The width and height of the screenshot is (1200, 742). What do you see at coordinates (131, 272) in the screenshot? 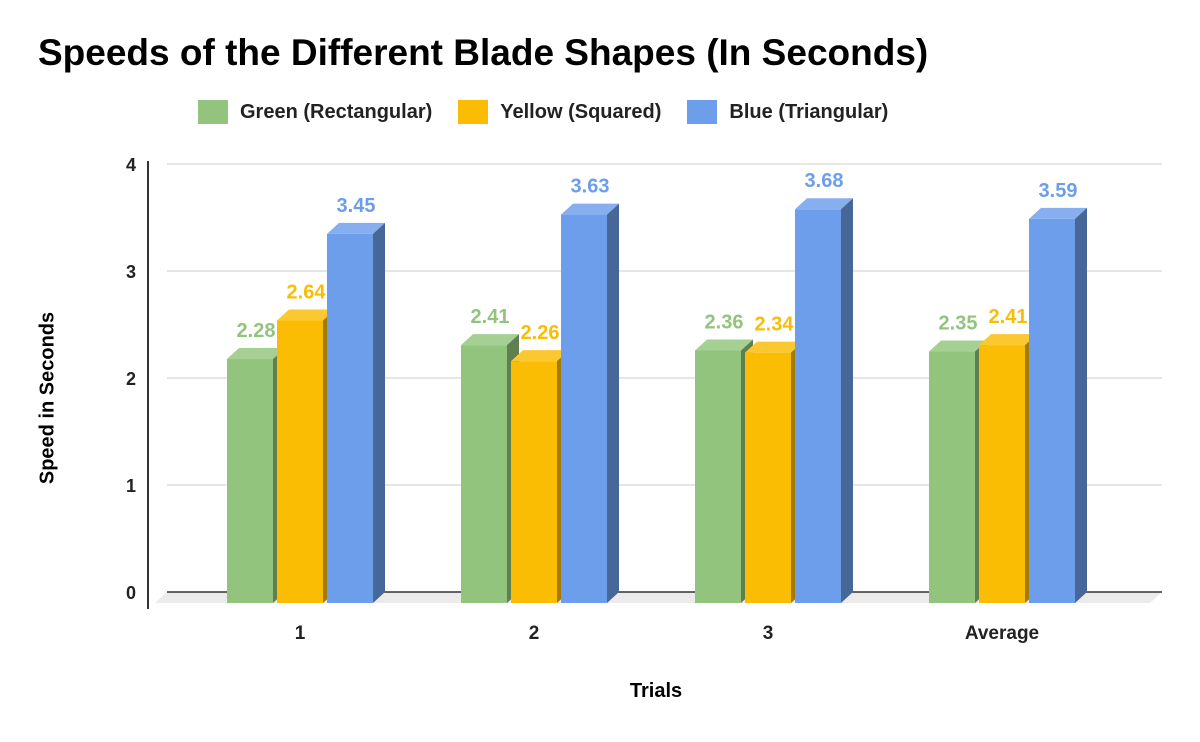
I see `y-tick-label: 3` at bounding box center [131, 272].